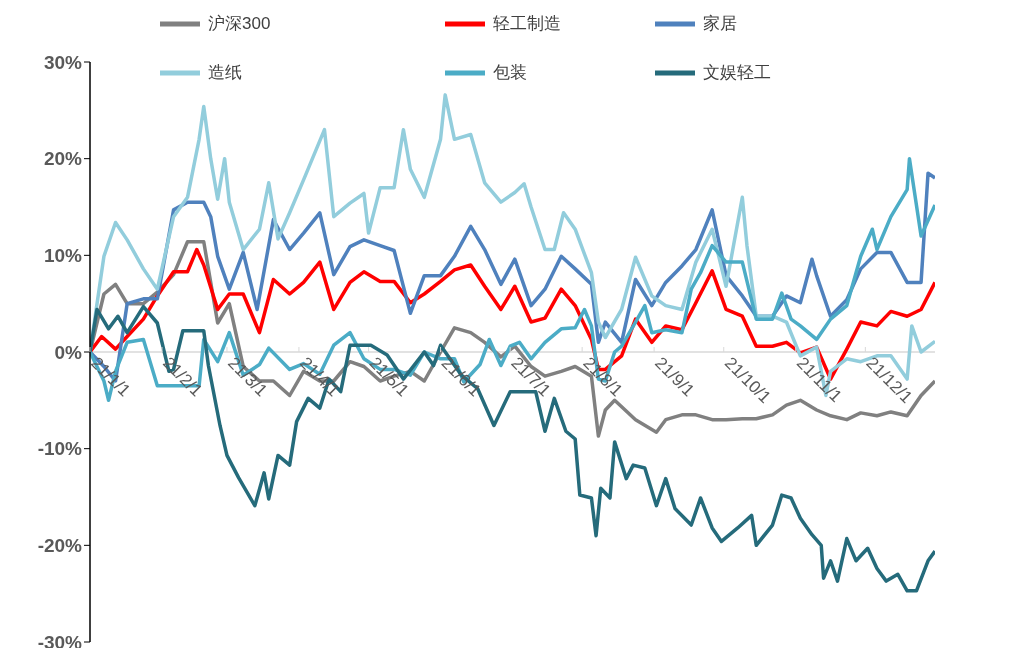 The width and height of the screenshot is (1026, 655). What do you see at coordinates (720, 24) in the screenshot?
I see `legend-label: 家居` at bounding box center [720, 24].